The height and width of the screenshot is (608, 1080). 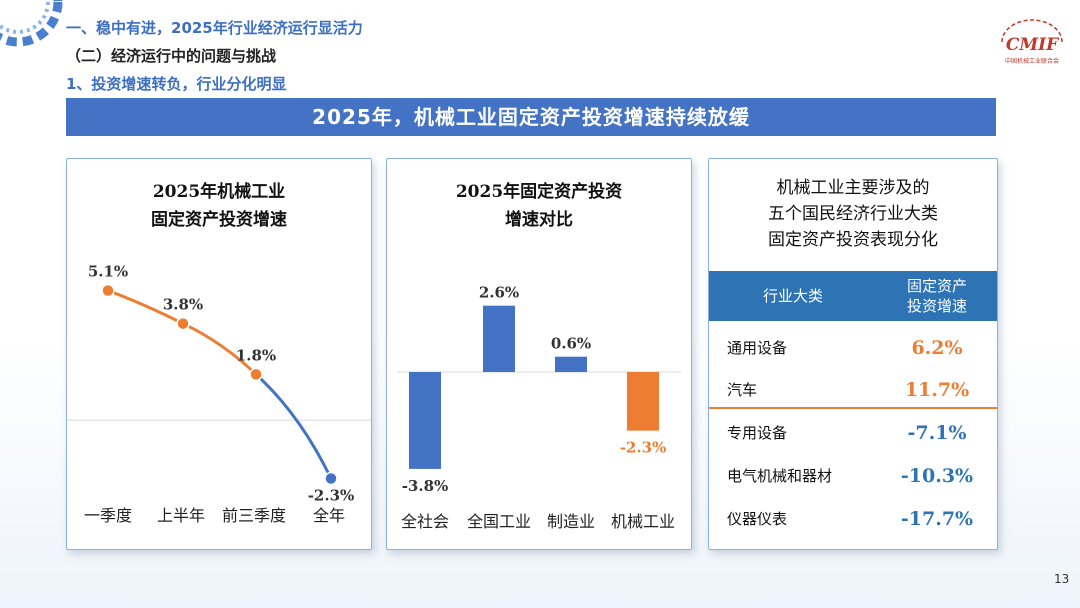 What do you see at coordinates (853, 240) in the screenshot?
I see `table-title-line-3: 固定资产投资表现分化` at bounding box center [853, 240].